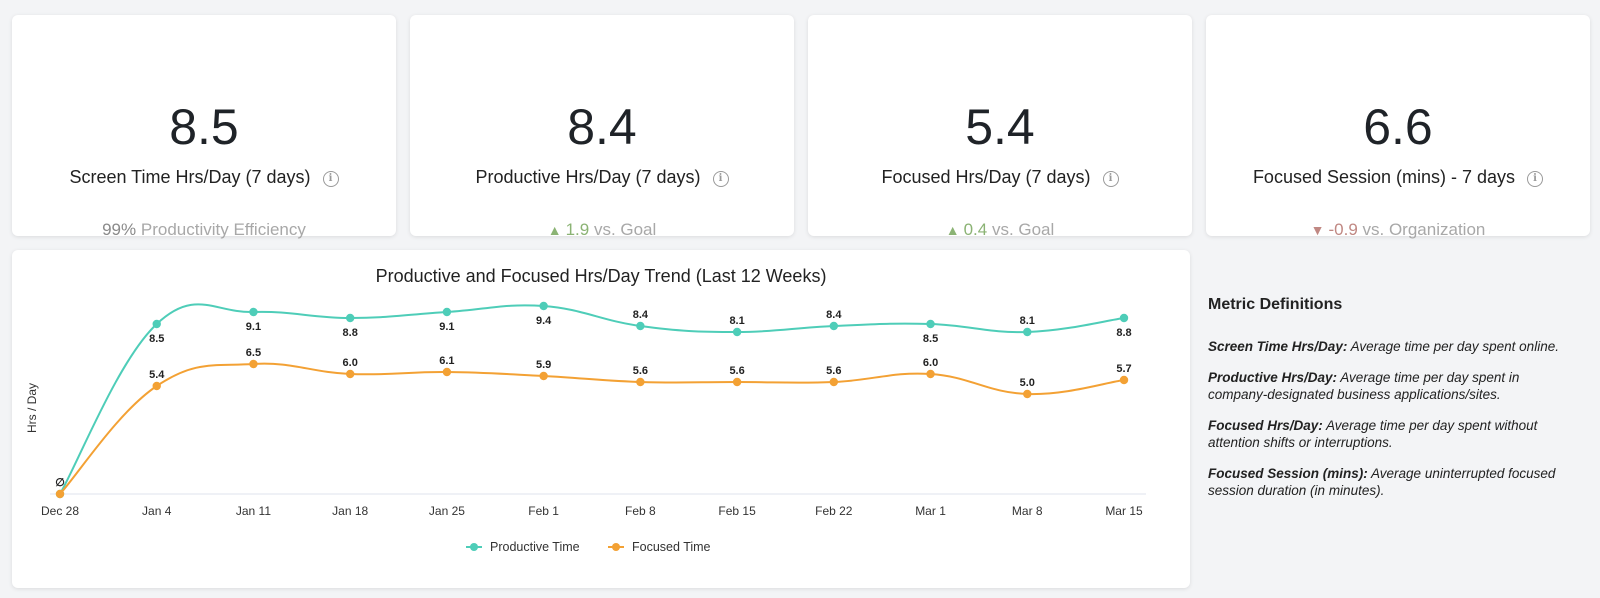  I want to click on definition-text: Average time per day spent online., so click(1454, 346).